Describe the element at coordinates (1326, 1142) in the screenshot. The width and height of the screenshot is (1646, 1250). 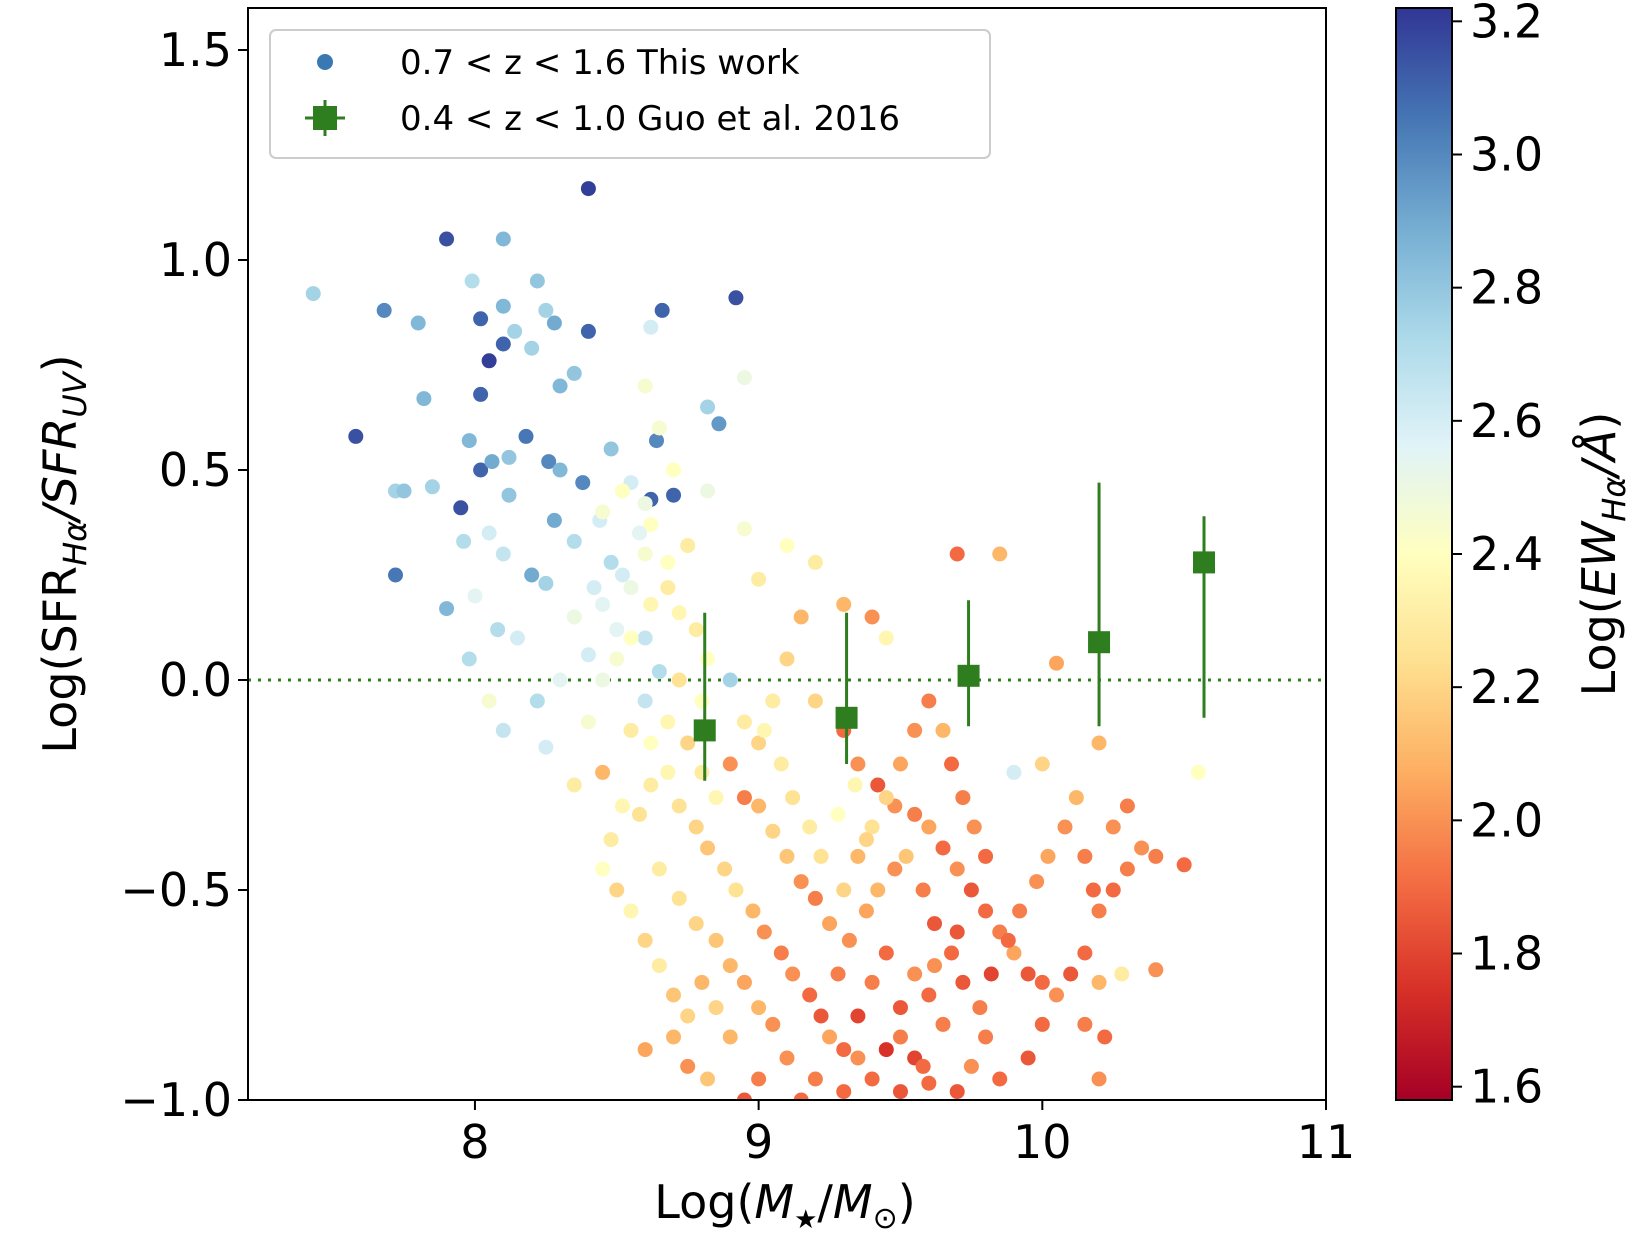
I see `x-tick-label-3: 11` at that location.